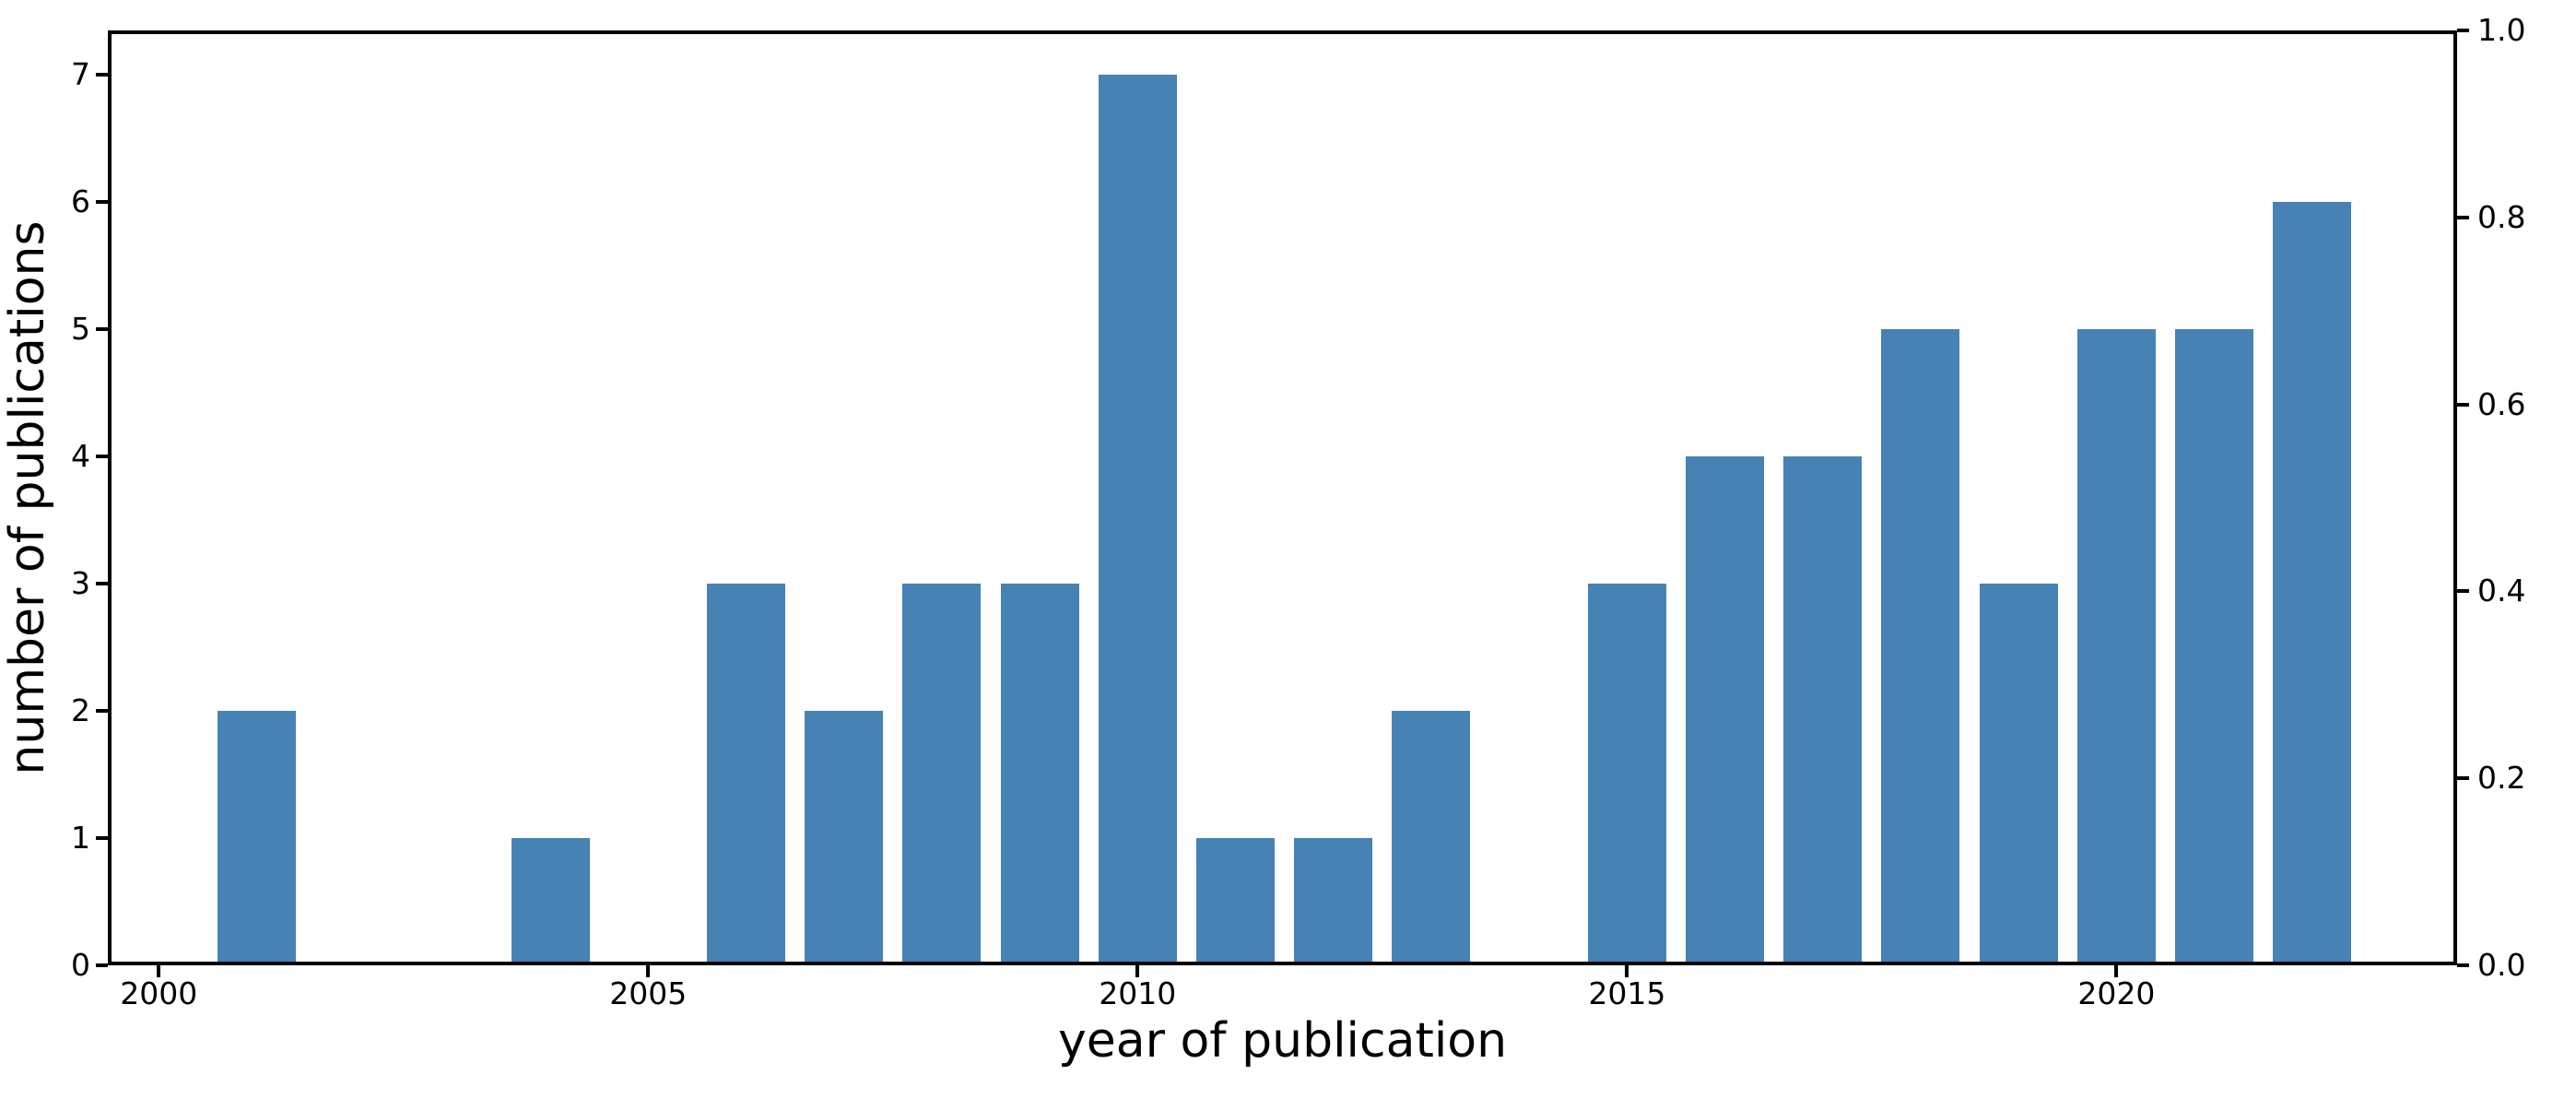 Image resolution: width=2576 pixels, height=1099 pixels. What do you see at coordinates (2501, 217) in the screenshot?
I see `y-right-tick-label-0.8: 0.8` at bounding box center [2501, 217].